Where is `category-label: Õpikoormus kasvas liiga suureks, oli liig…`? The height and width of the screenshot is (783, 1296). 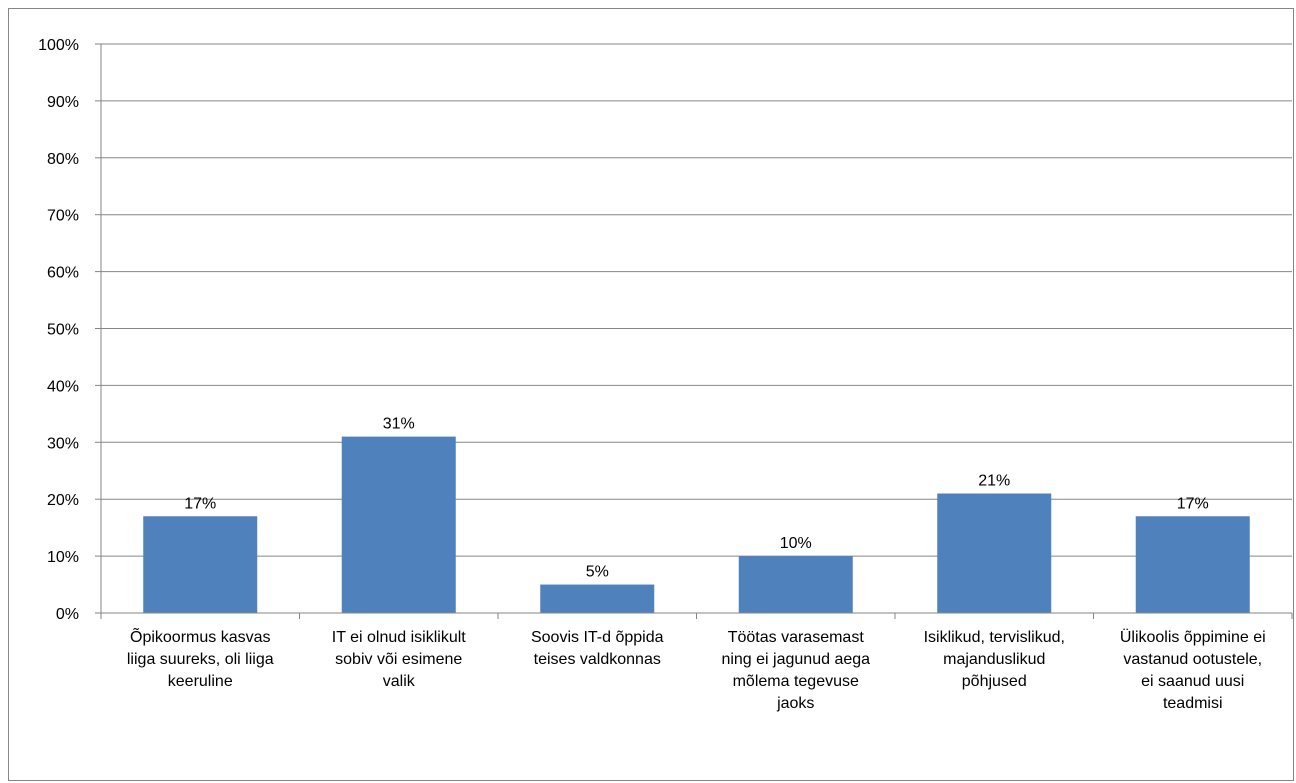
category-label: Õpikoormus kasvas liiga suureks, oli liig… is located at coordinates (200, 658).